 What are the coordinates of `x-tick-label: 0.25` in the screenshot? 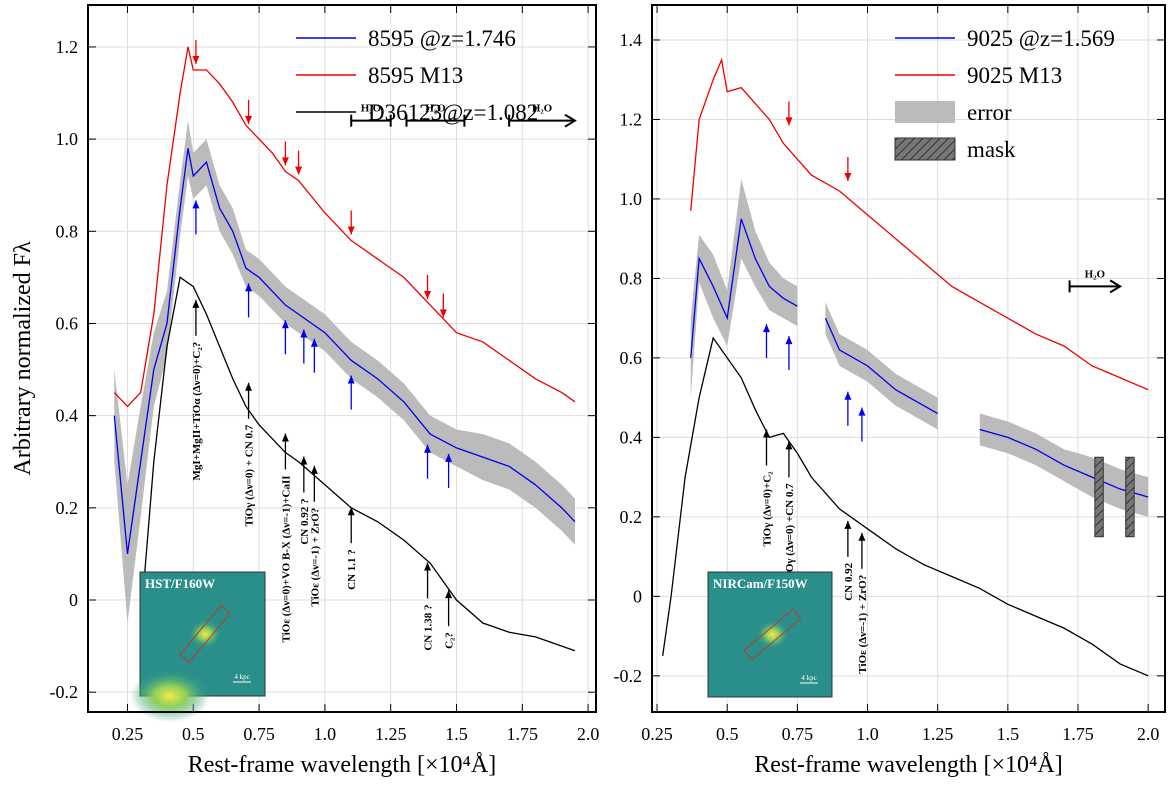 It's located at (657, 734).